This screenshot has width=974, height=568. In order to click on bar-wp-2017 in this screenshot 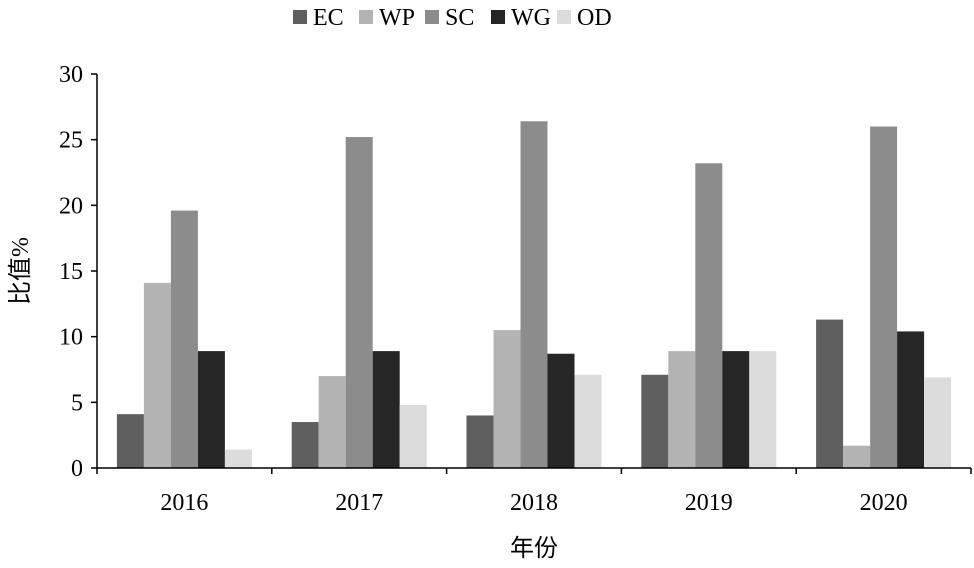, I will do `click(332, 422)`.